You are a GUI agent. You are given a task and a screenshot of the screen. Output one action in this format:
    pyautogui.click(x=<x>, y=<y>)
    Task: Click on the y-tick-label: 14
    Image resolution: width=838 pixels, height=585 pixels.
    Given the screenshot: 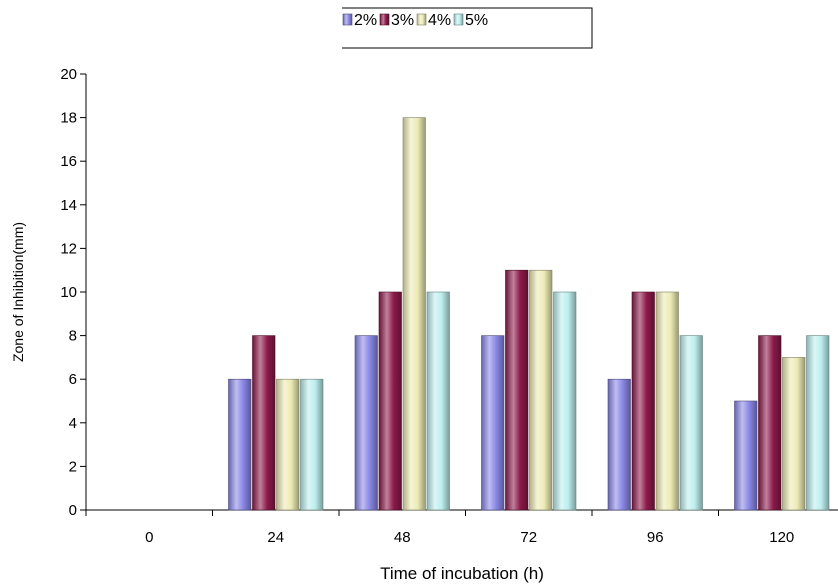 What is the action you would take?
    pyautogui.click(x=68, y=205)
    